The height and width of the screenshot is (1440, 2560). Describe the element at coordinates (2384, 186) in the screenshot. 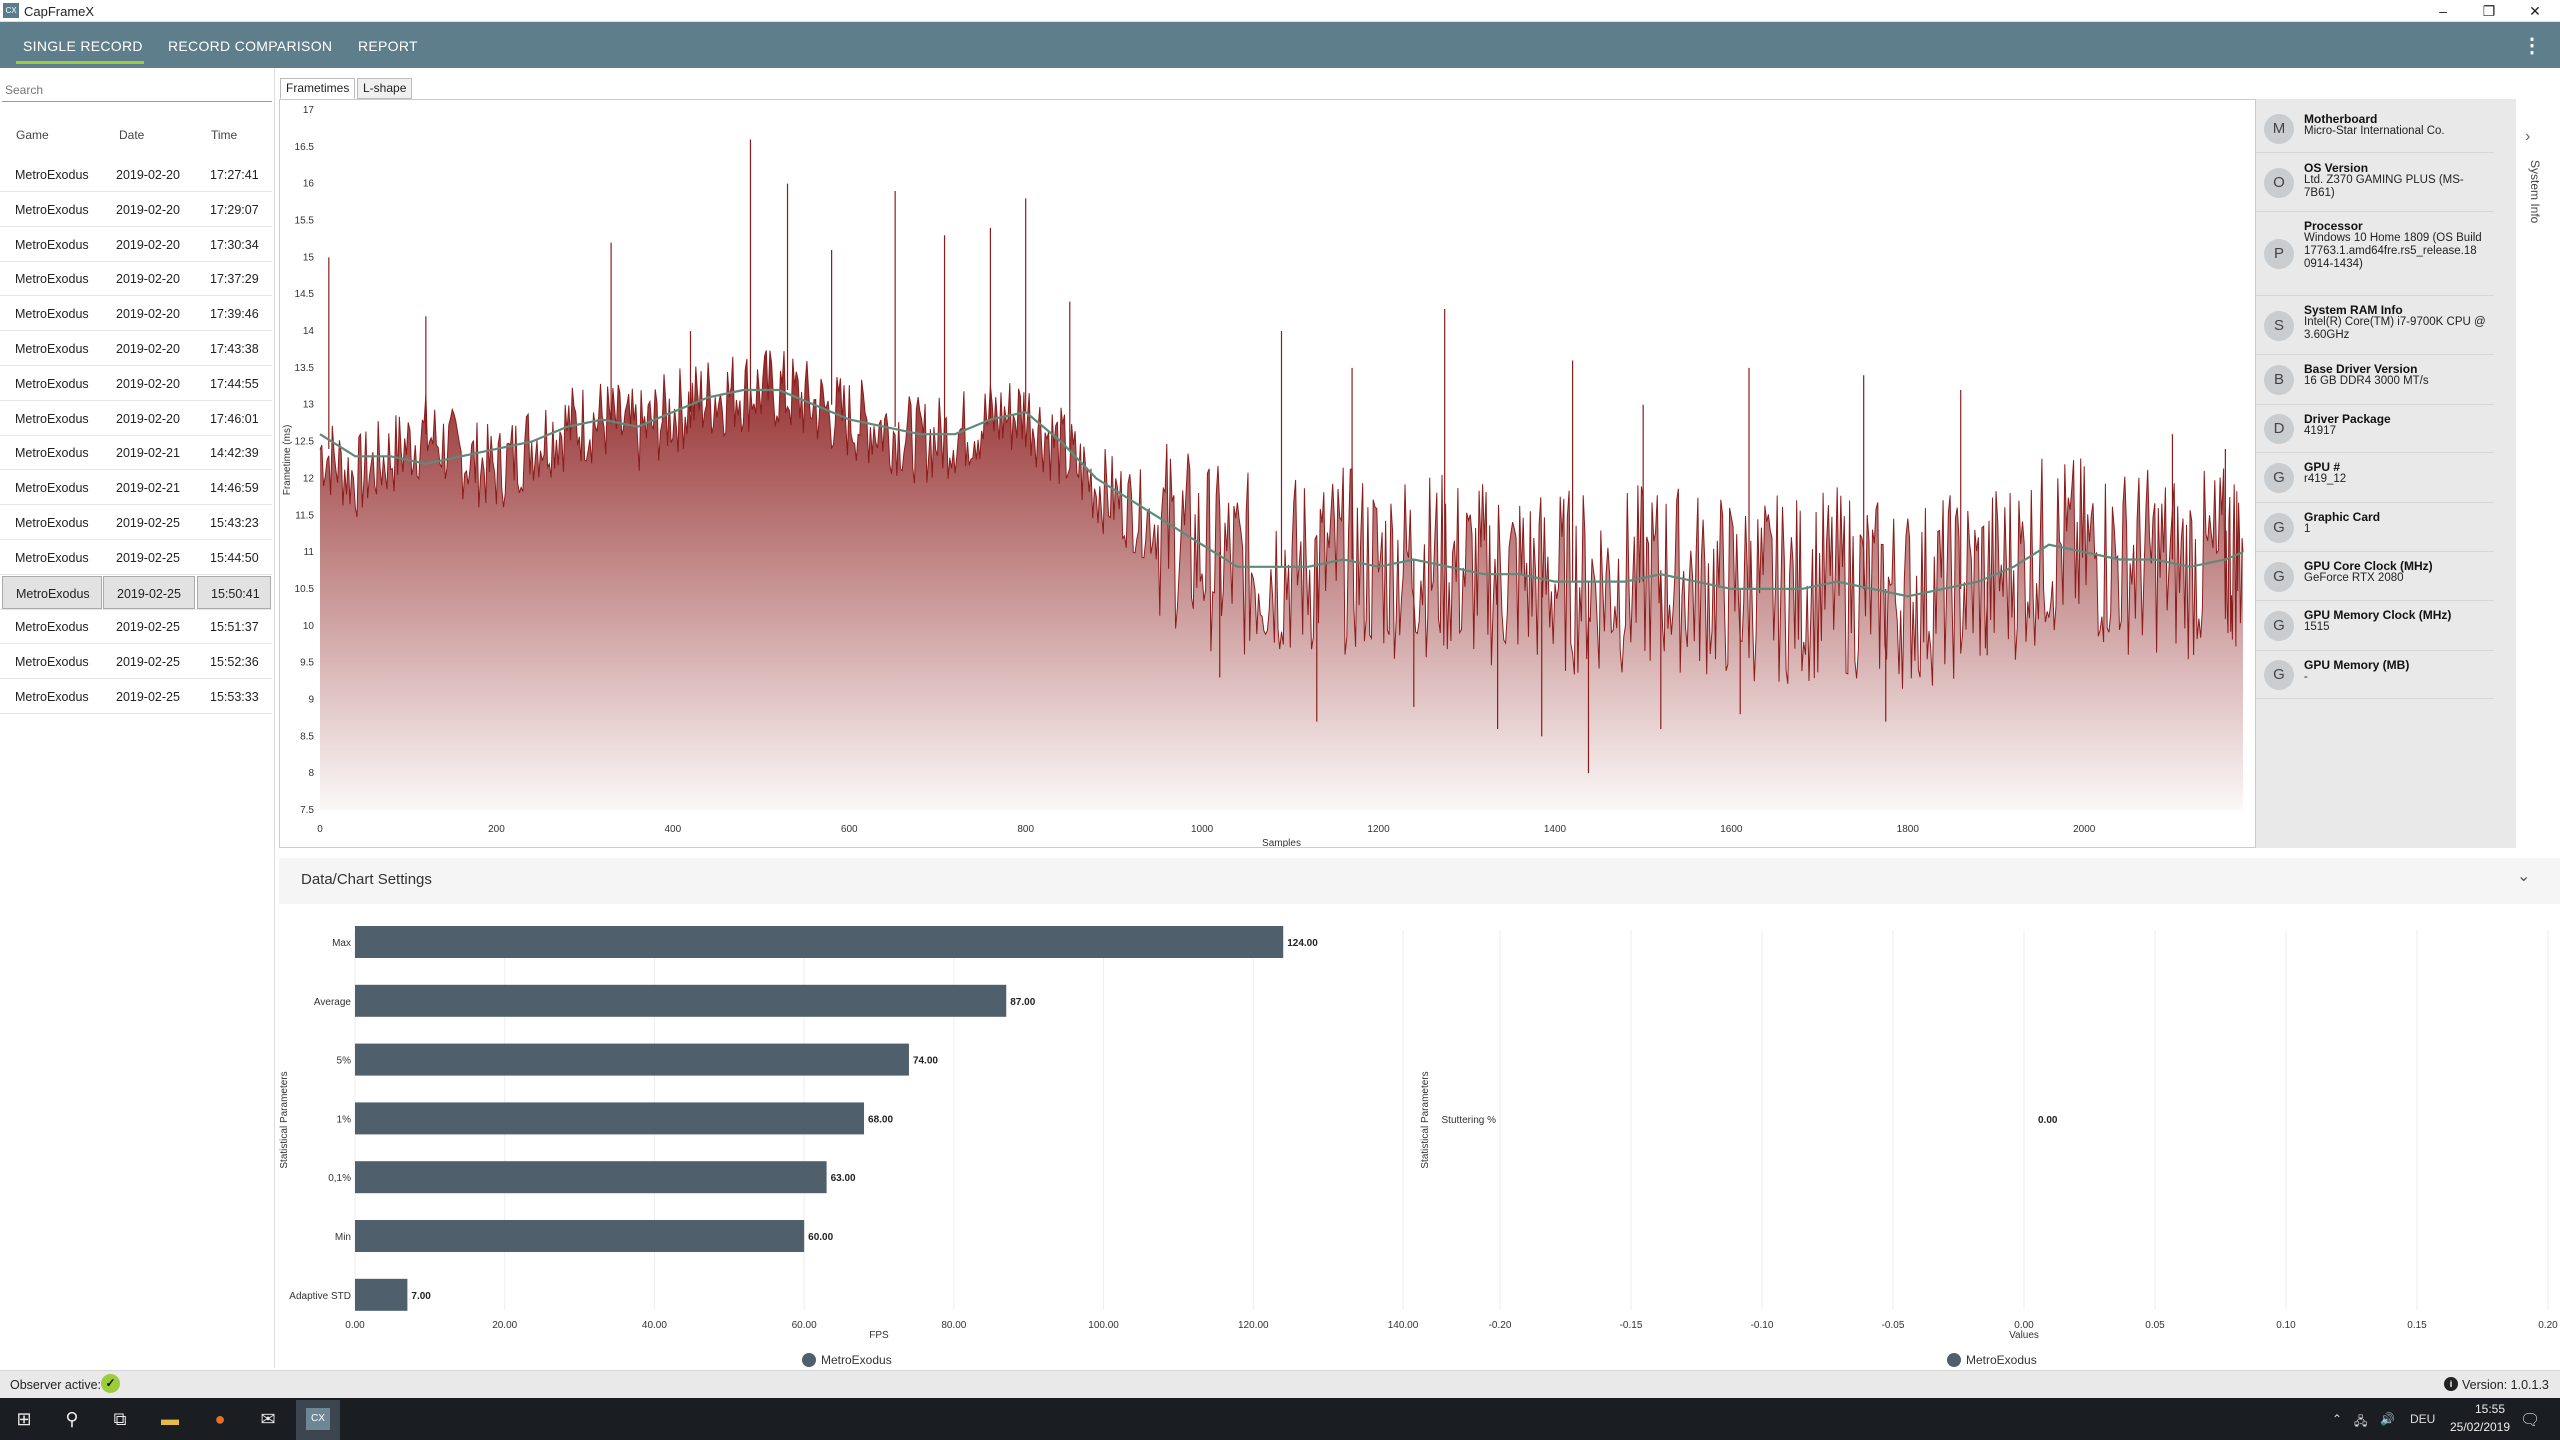

I see `system-info-value: Ltd. Z370 GAMING PLUS (MS-7B61)` at that location.